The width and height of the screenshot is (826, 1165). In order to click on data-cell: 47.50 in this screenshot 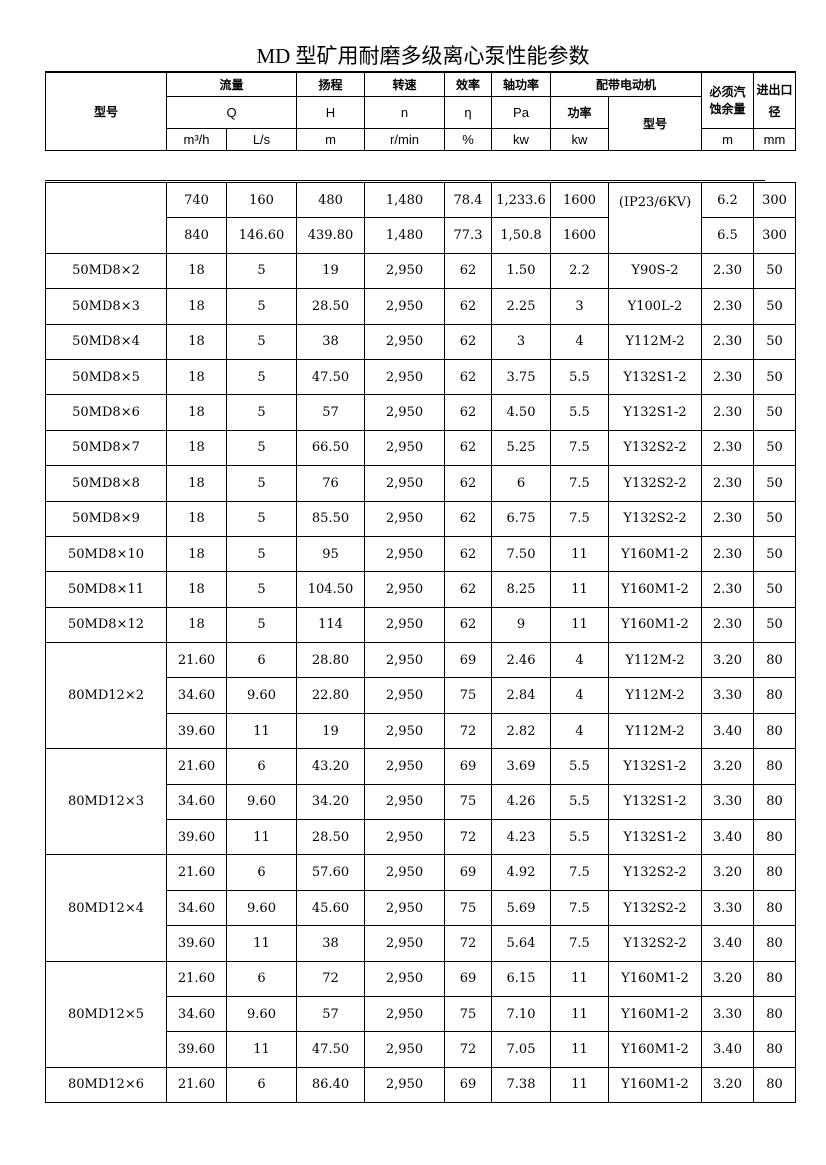, I will do `click(330, 1049)`.